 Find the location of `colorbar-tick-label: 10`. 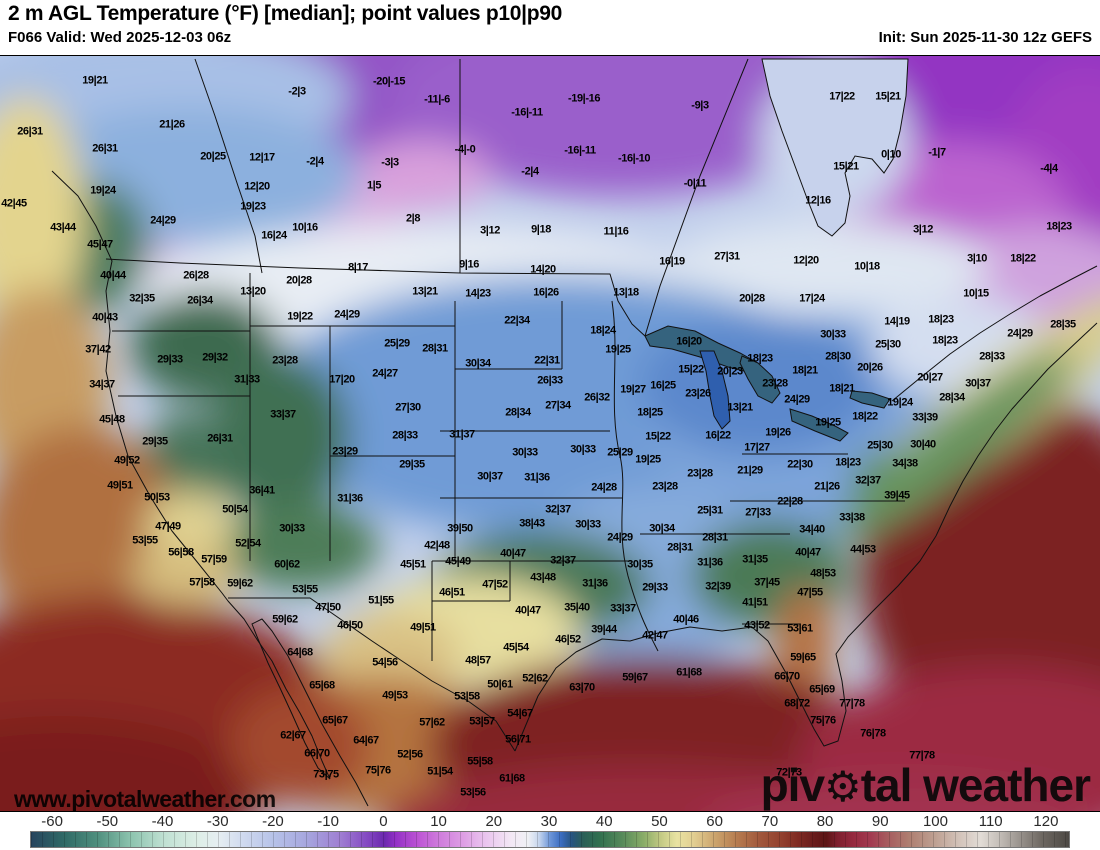

colorbar-tick-label: 10 is located at coordinates (438, 821).